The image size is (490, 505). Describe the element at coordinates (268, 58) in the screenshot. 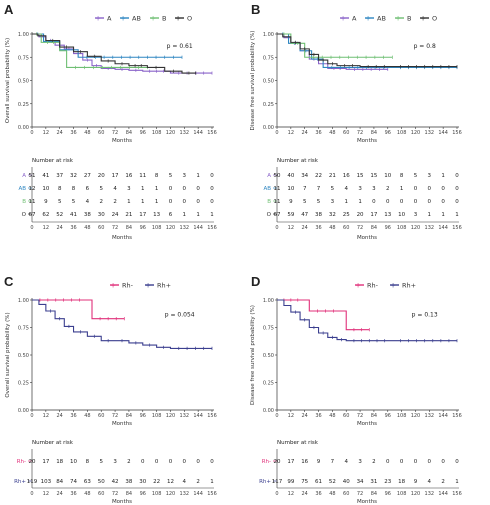

I see `y-tick-label: 0.75` at that location.